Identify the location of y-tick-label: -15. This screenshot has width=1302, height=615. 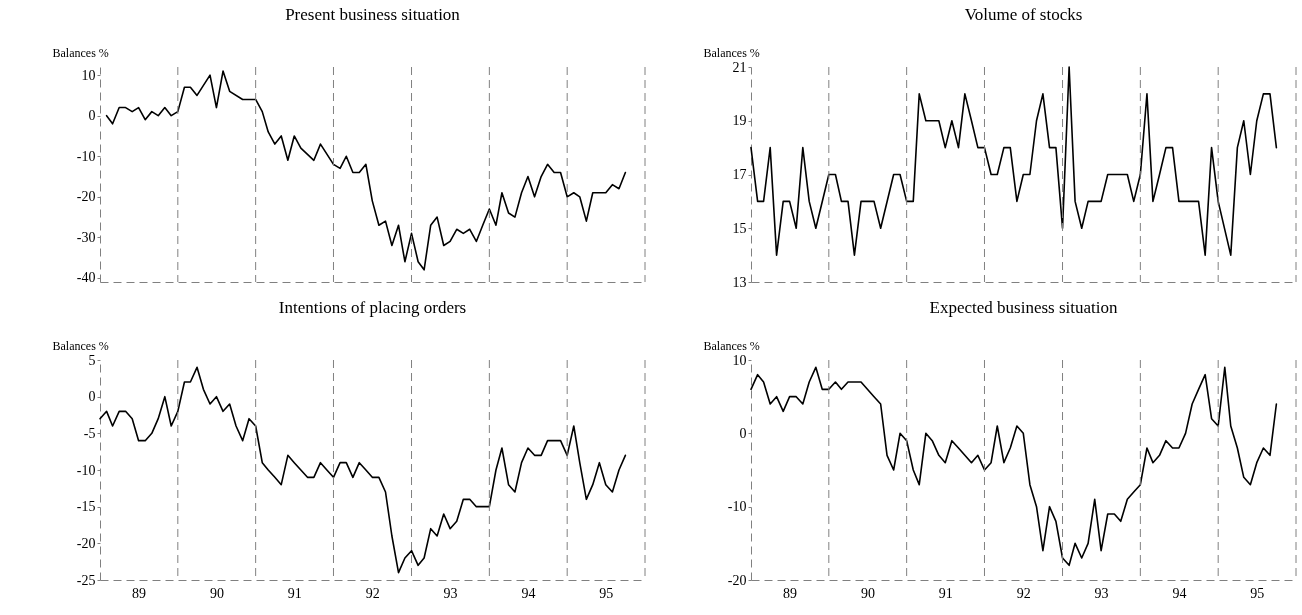
(86, 507).